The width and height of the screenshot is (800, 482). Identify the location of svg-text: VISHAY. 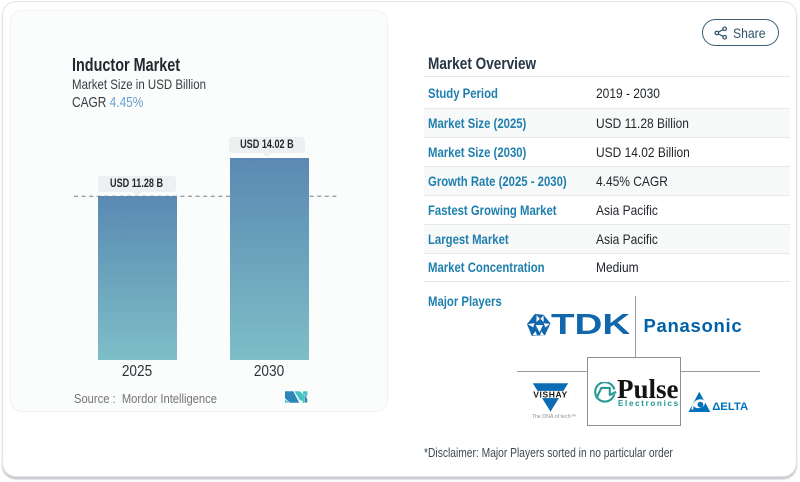
(550, 394).